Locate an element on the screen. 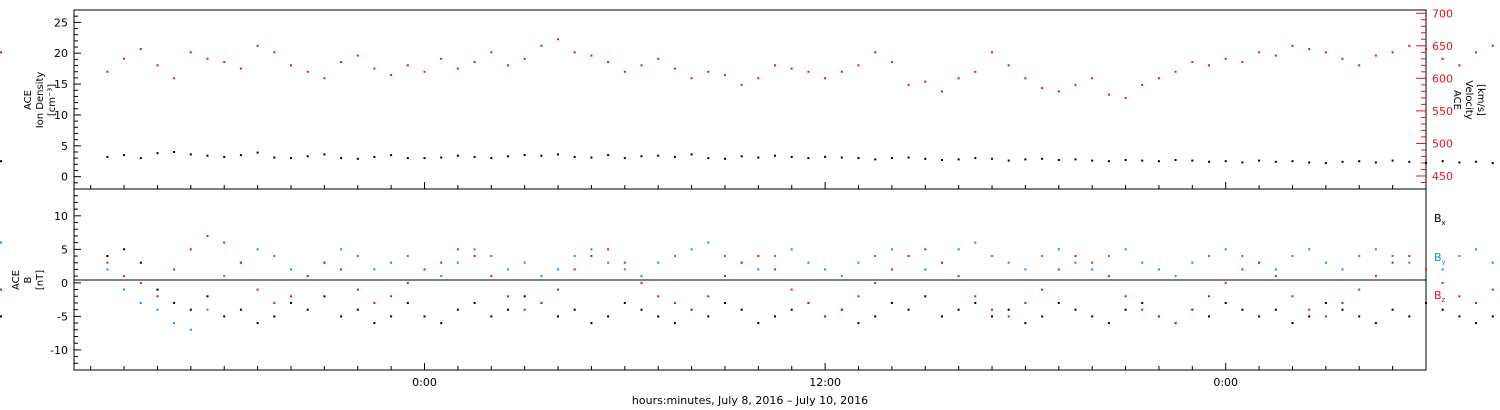  b-legend: Bx By Bz is located at coordinates (1440, 258).